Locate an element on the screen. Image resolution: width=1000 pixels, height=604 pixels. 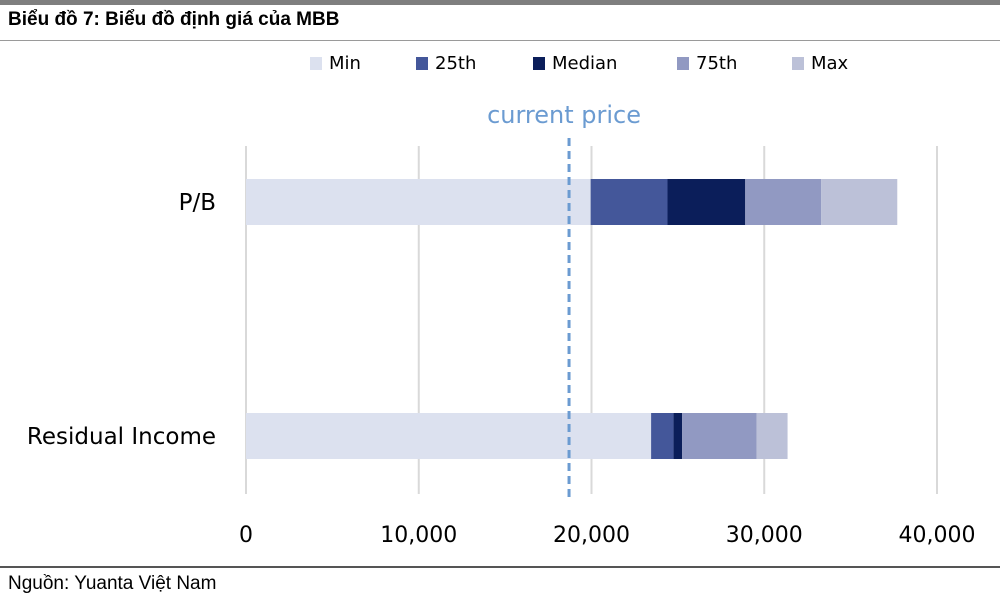
legend-label-median: Median is located at coordinates (584, 63).